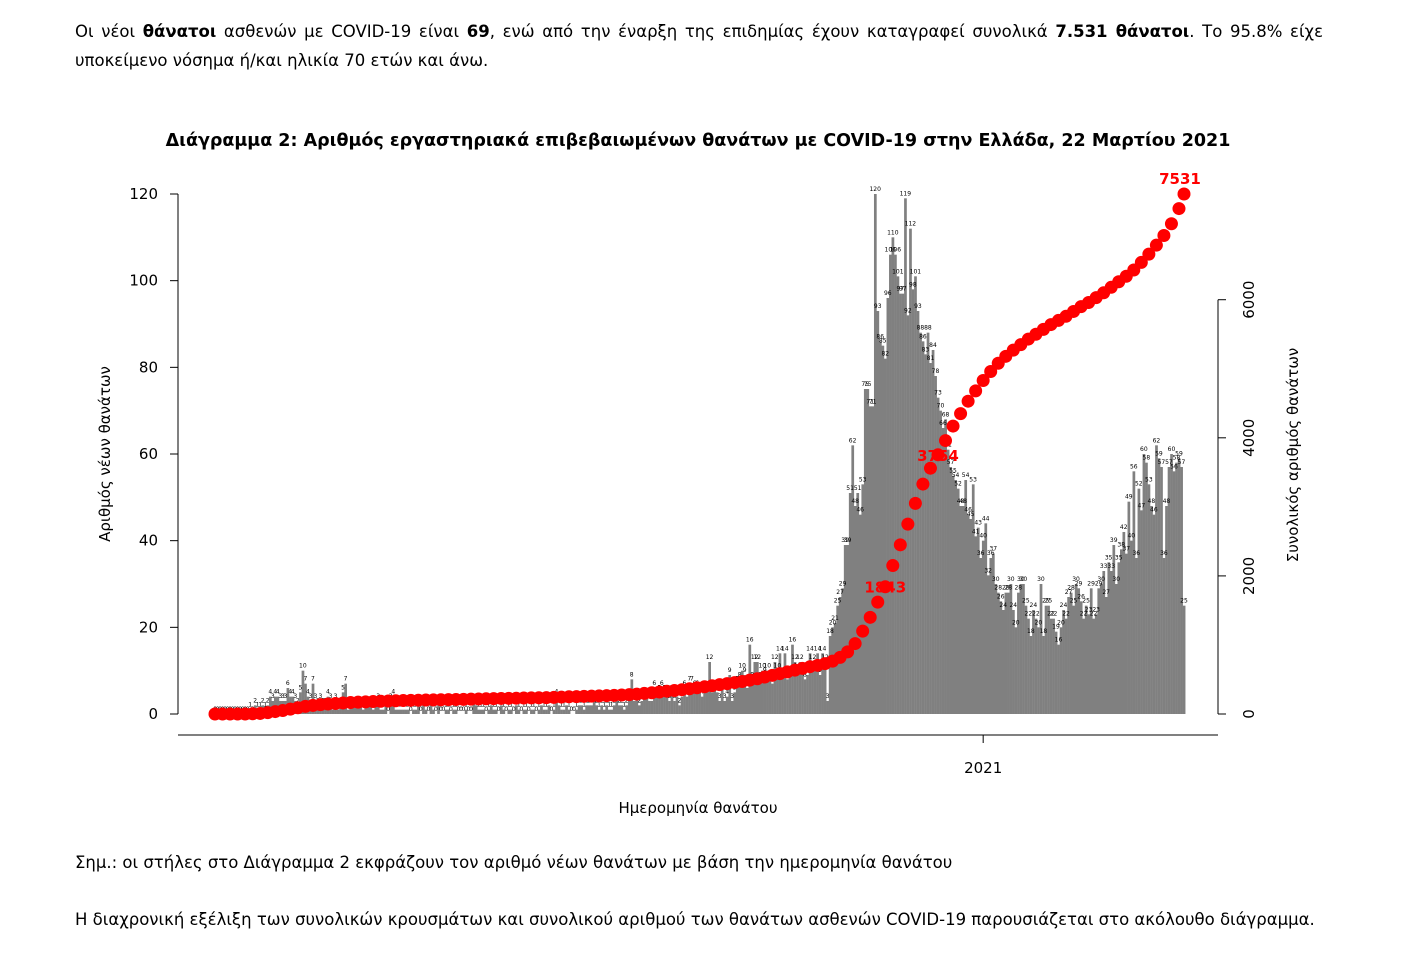 This screenshot has height=970, width=1414. I want to click on bar-value-label: 7, so click(305, 679).